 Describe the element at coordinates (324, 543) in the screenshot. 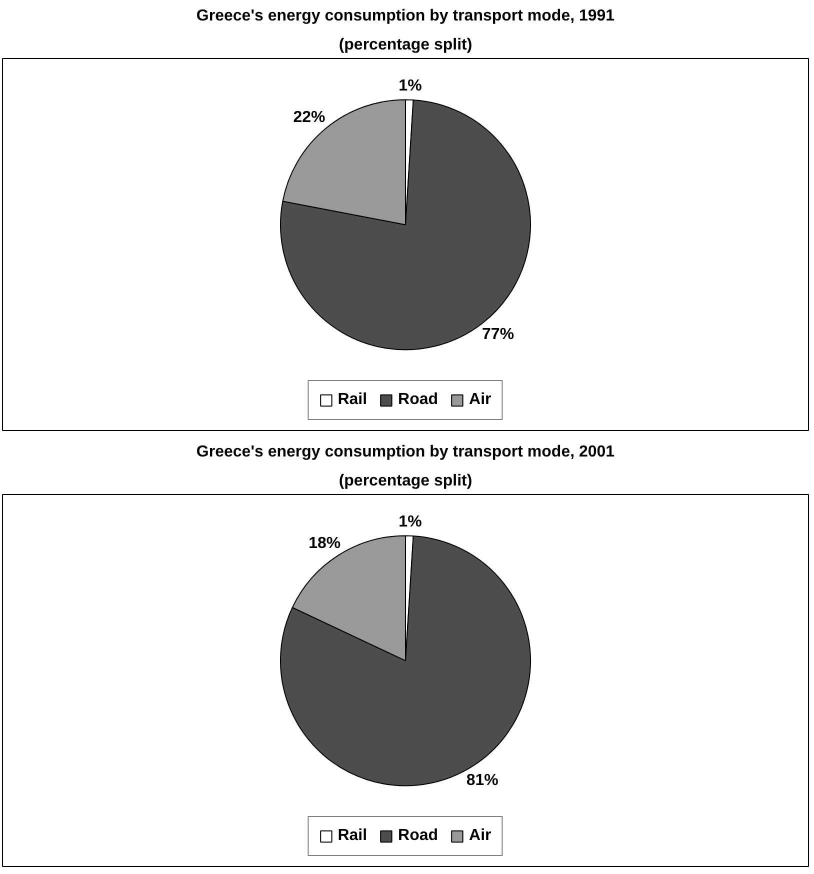

I see `data-label: 18%` at that location.